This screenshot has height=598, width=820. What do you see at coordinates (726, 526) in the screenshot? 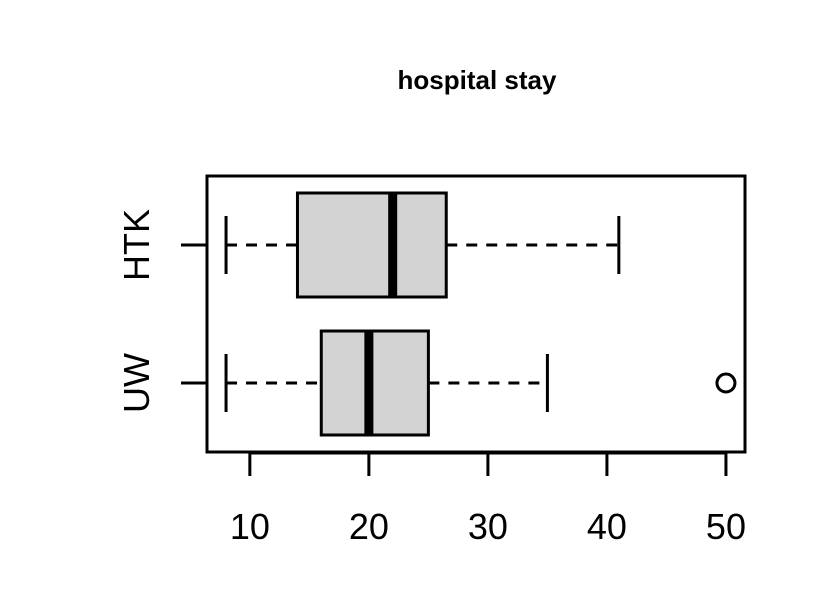
I see `x-tick-label: 50` at bounding box center [726, 526].